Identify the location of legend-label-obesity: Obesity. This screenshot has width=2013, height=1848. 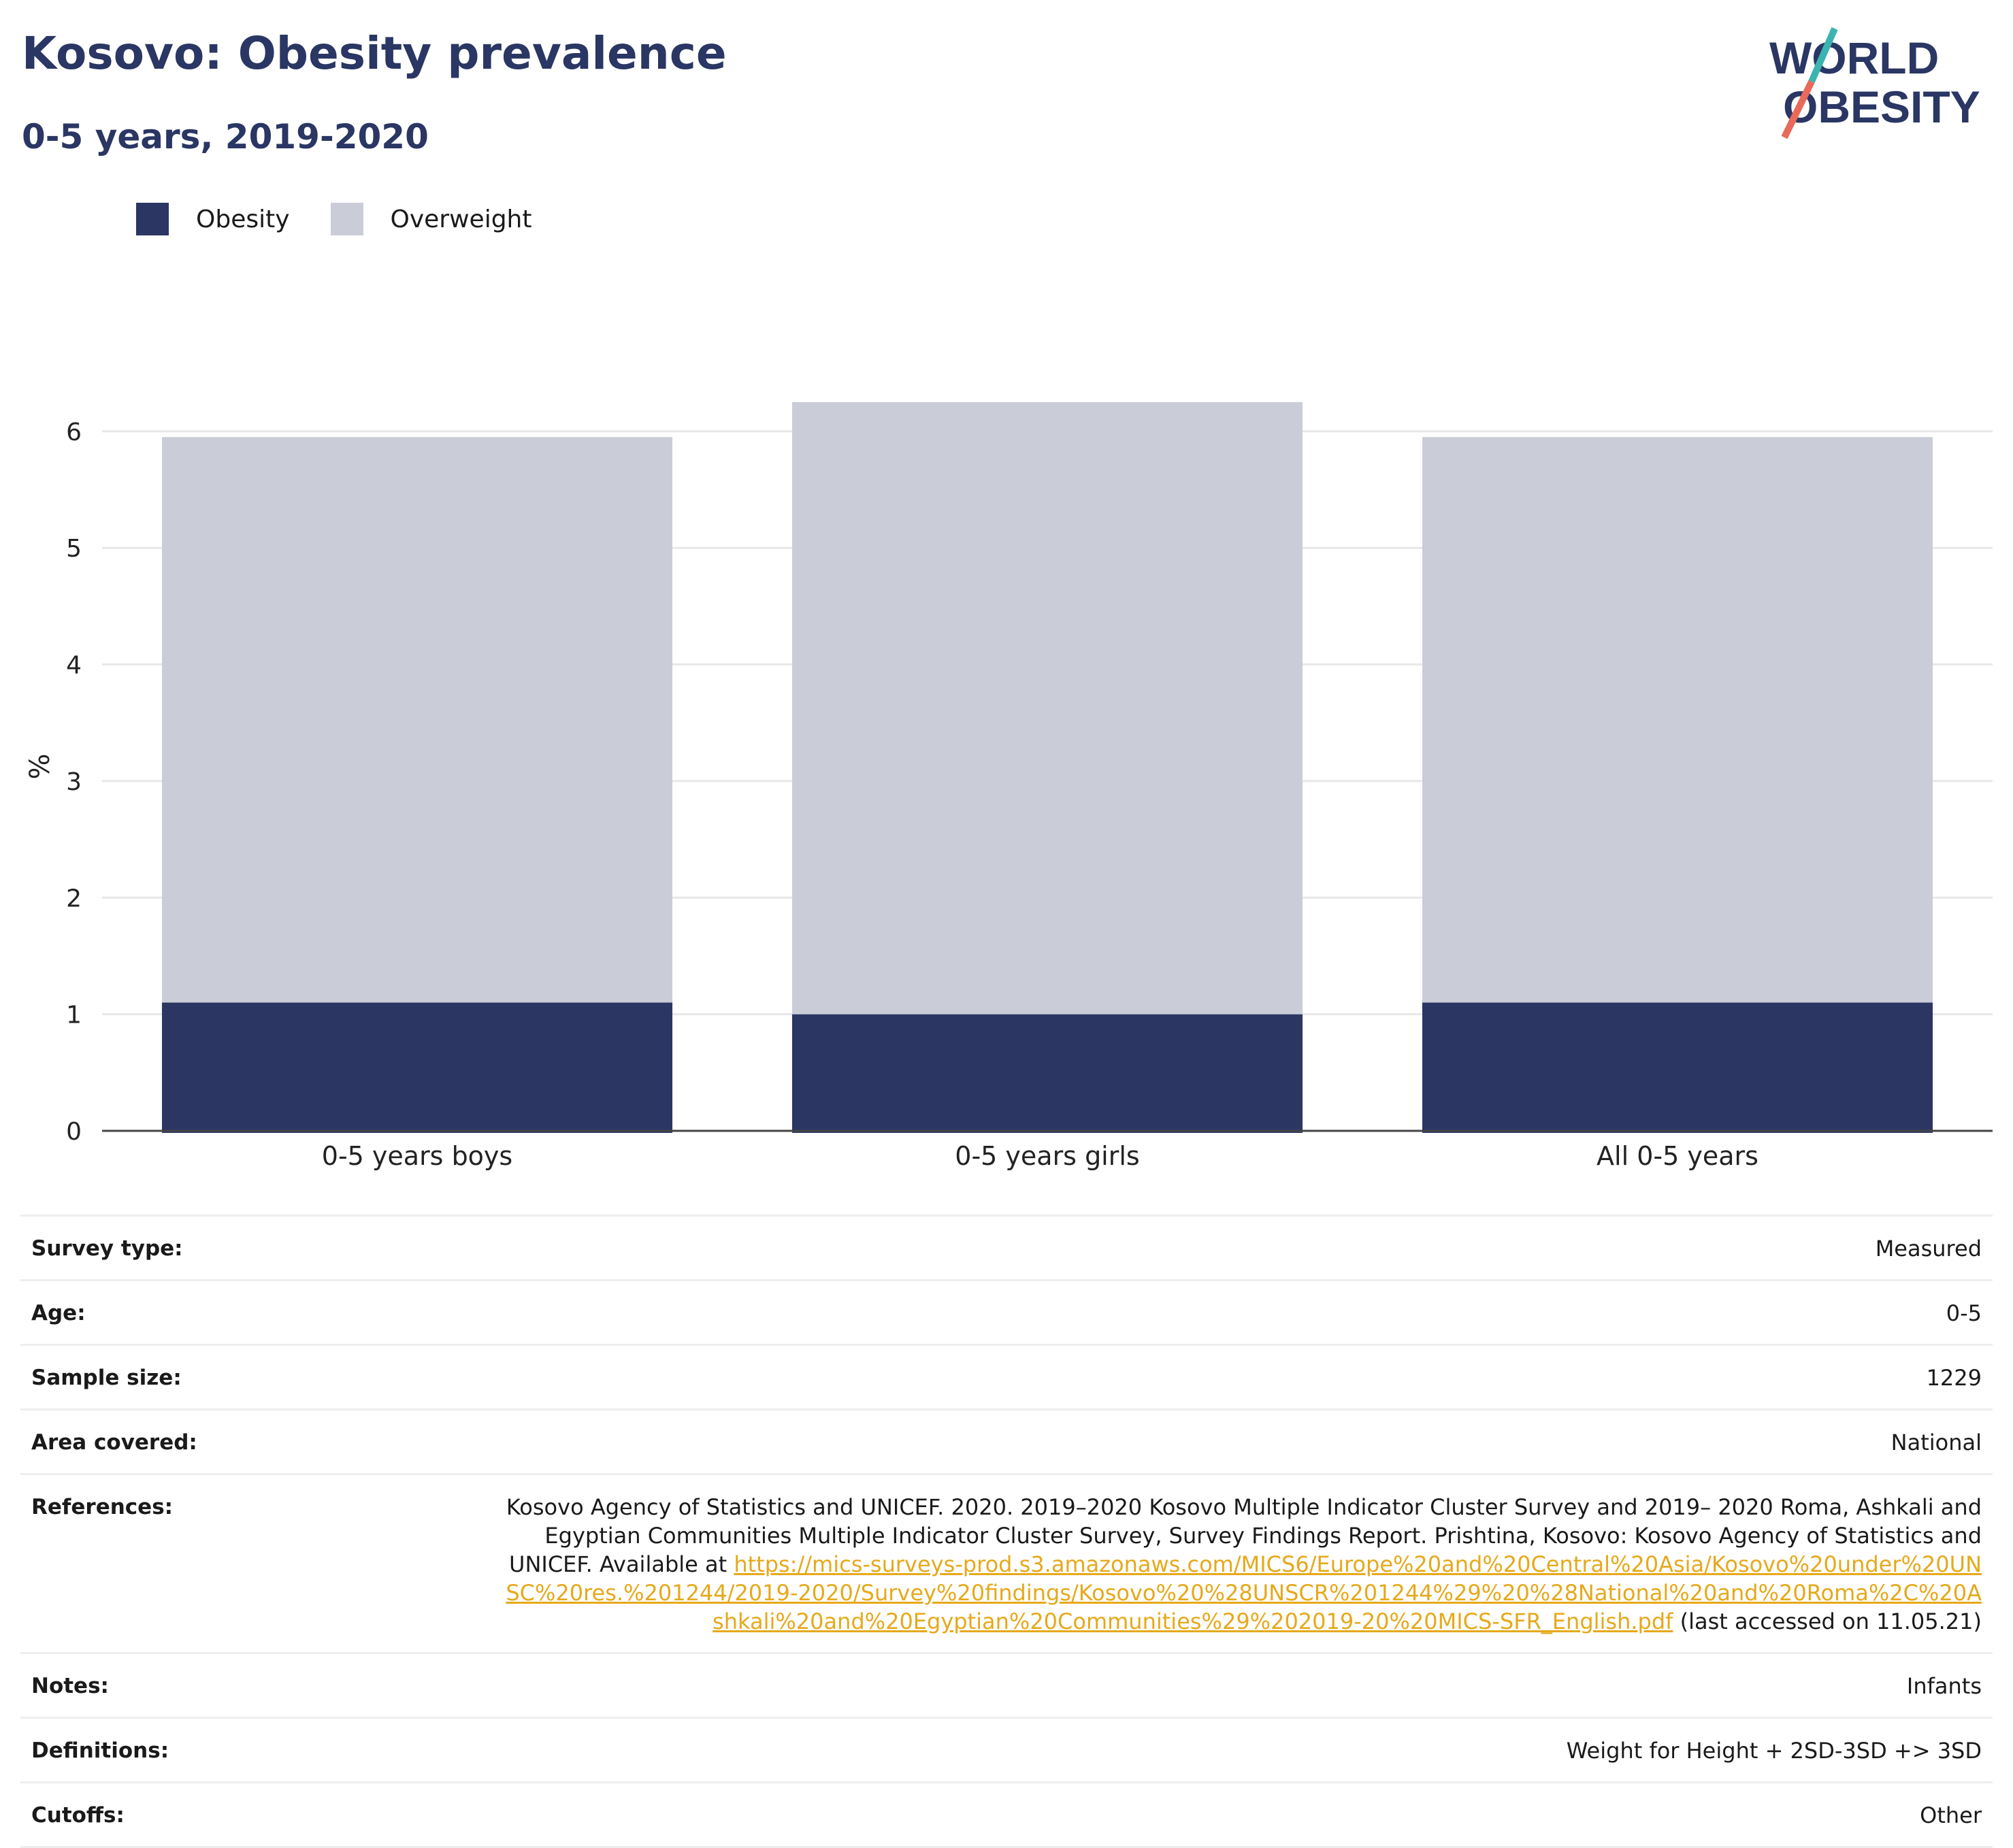
(243, 219).